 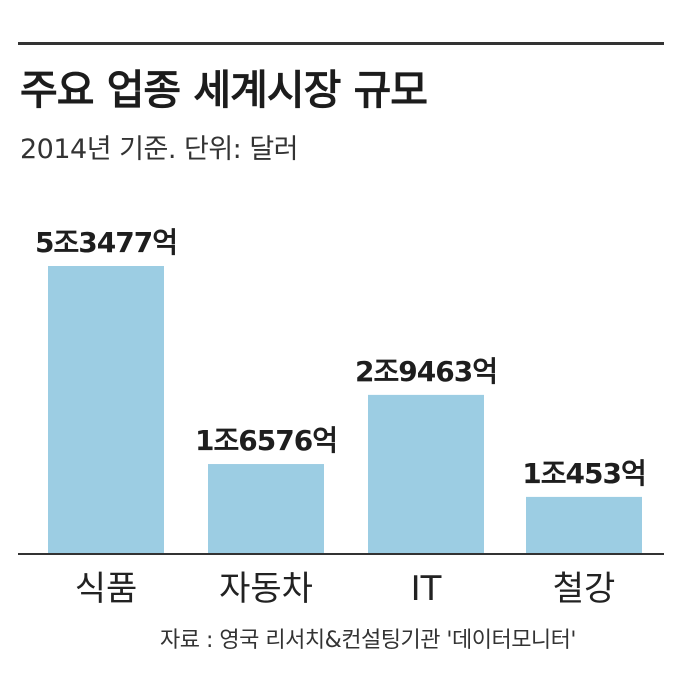 What do you see at coordinates (426, 371) in the screenshot?
I see `bar-value-label-2: 2조9463억` at bounding box center [426, 371].